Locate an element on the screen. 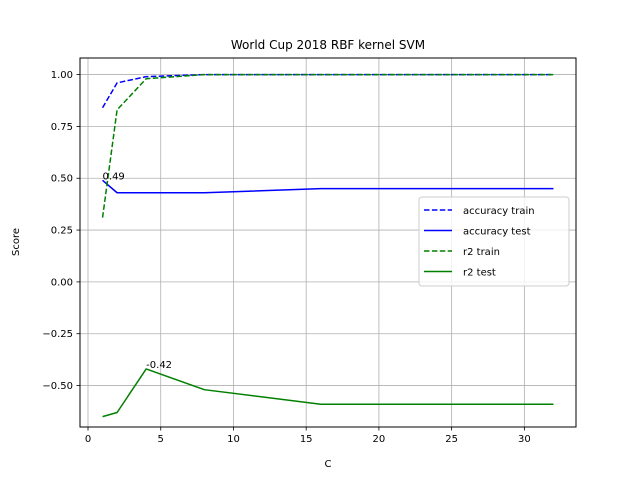 Image resolution: width=640 pixels, height=480 pixels. y-tick-label: 0.25 is located at coordinates (62, 231).